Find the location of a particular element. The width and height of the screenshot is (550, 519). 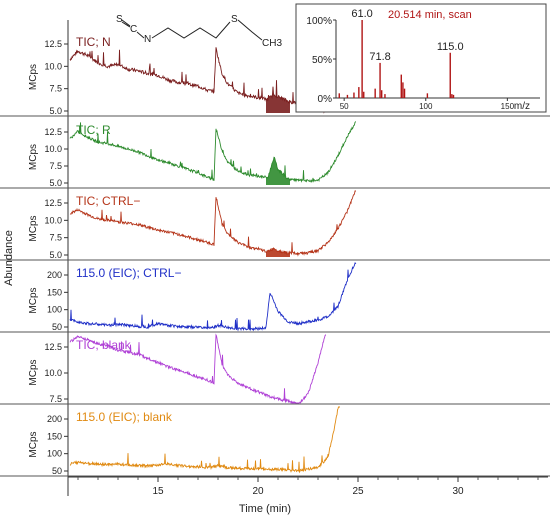

atom-ch3: CH3 is located at coordinates (272, 43).